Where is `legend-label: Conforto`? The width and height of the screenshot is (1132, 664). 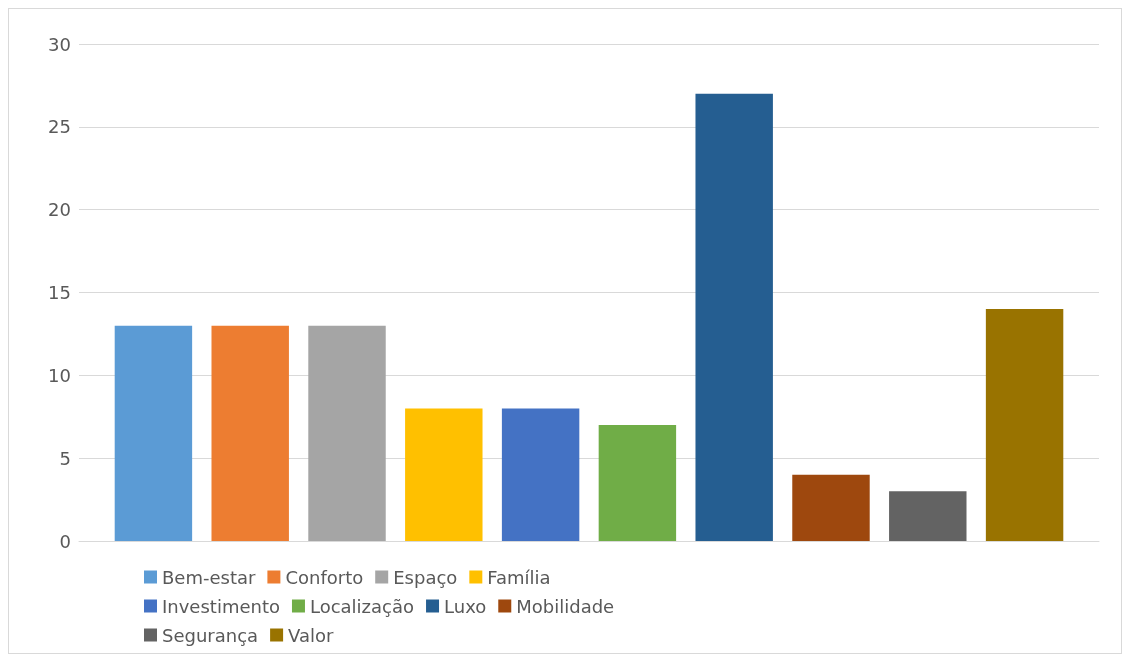
legend-label: Conforto is located at coordinates (324, 577).